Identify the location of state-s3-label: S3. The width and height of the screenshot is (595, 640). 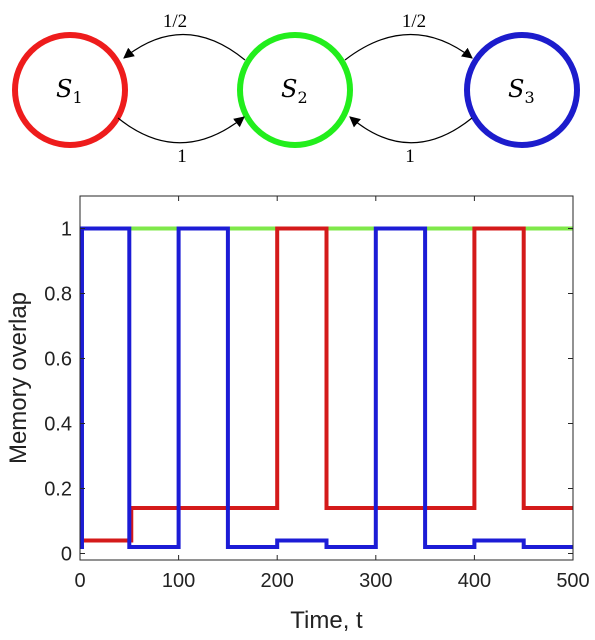
(521, 91).